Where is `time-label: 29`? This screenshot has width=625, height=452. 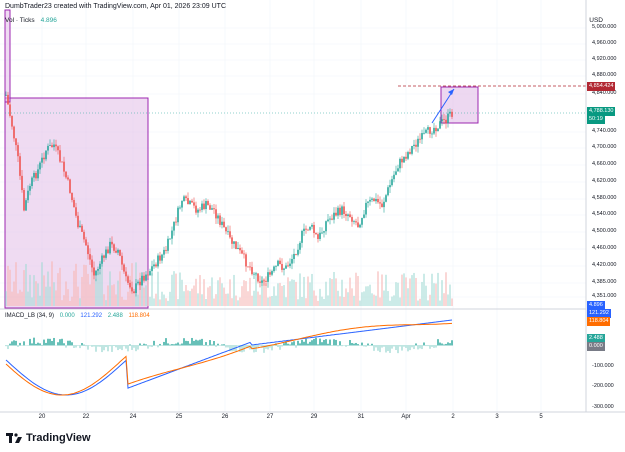 time-label: 29 is located at coordinates (314, 417).